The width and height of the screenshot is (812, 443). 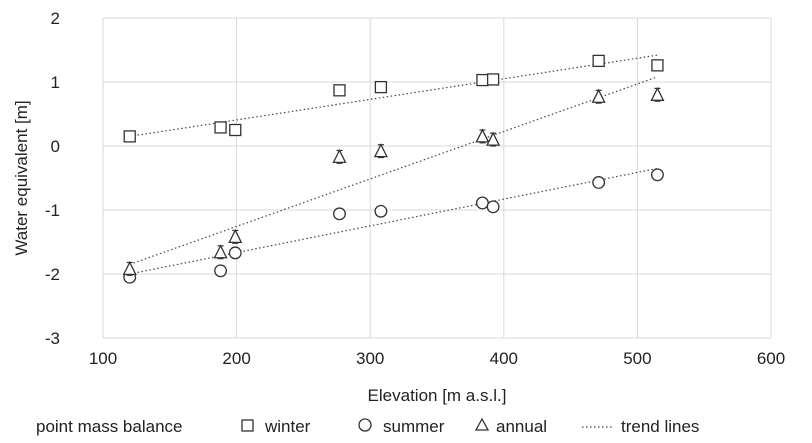 What do you see at coordinates (287, 426) in the screenshot?
I see `legend-winter-label: winter` at bounding box center [287, 426].